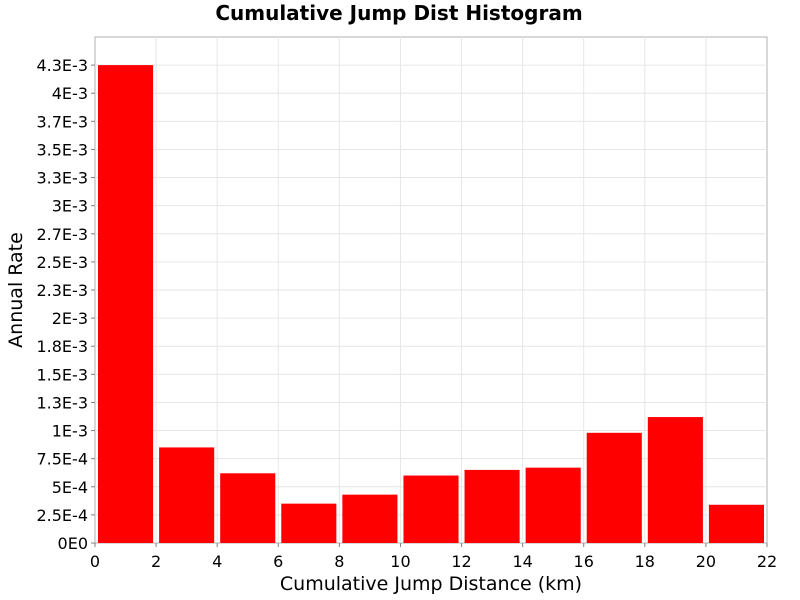  What do you see at coordinates (62, 178) in the screenshot?
I see `y-tick-label: 3.3E-3` at bounding box center [62, 178].